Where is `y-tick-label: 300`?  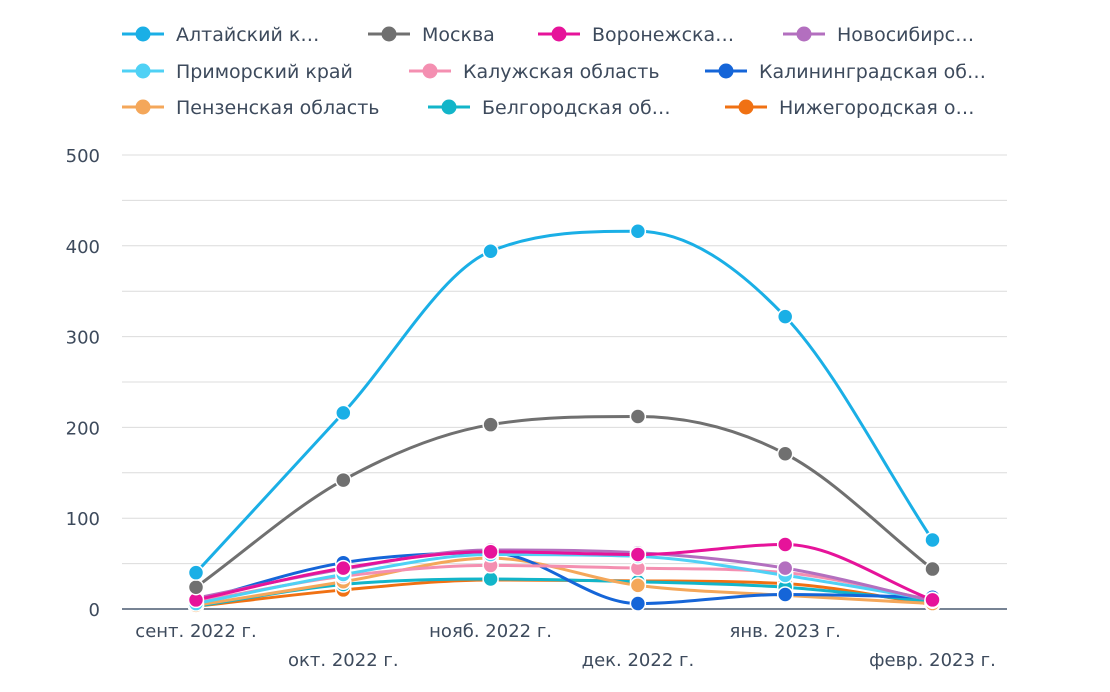 y-tick-label: 300 is located at coordinates (83, 338).